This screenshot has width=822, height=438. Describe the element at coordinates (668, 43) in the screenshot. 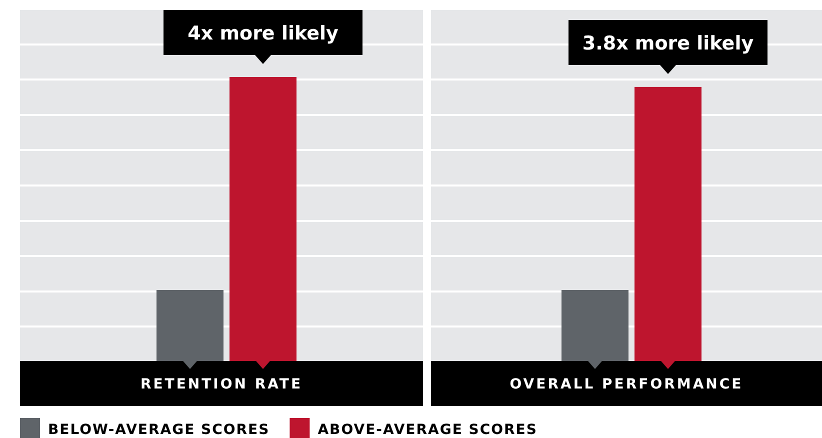

I see `text: 3.8x more likely` at that location.